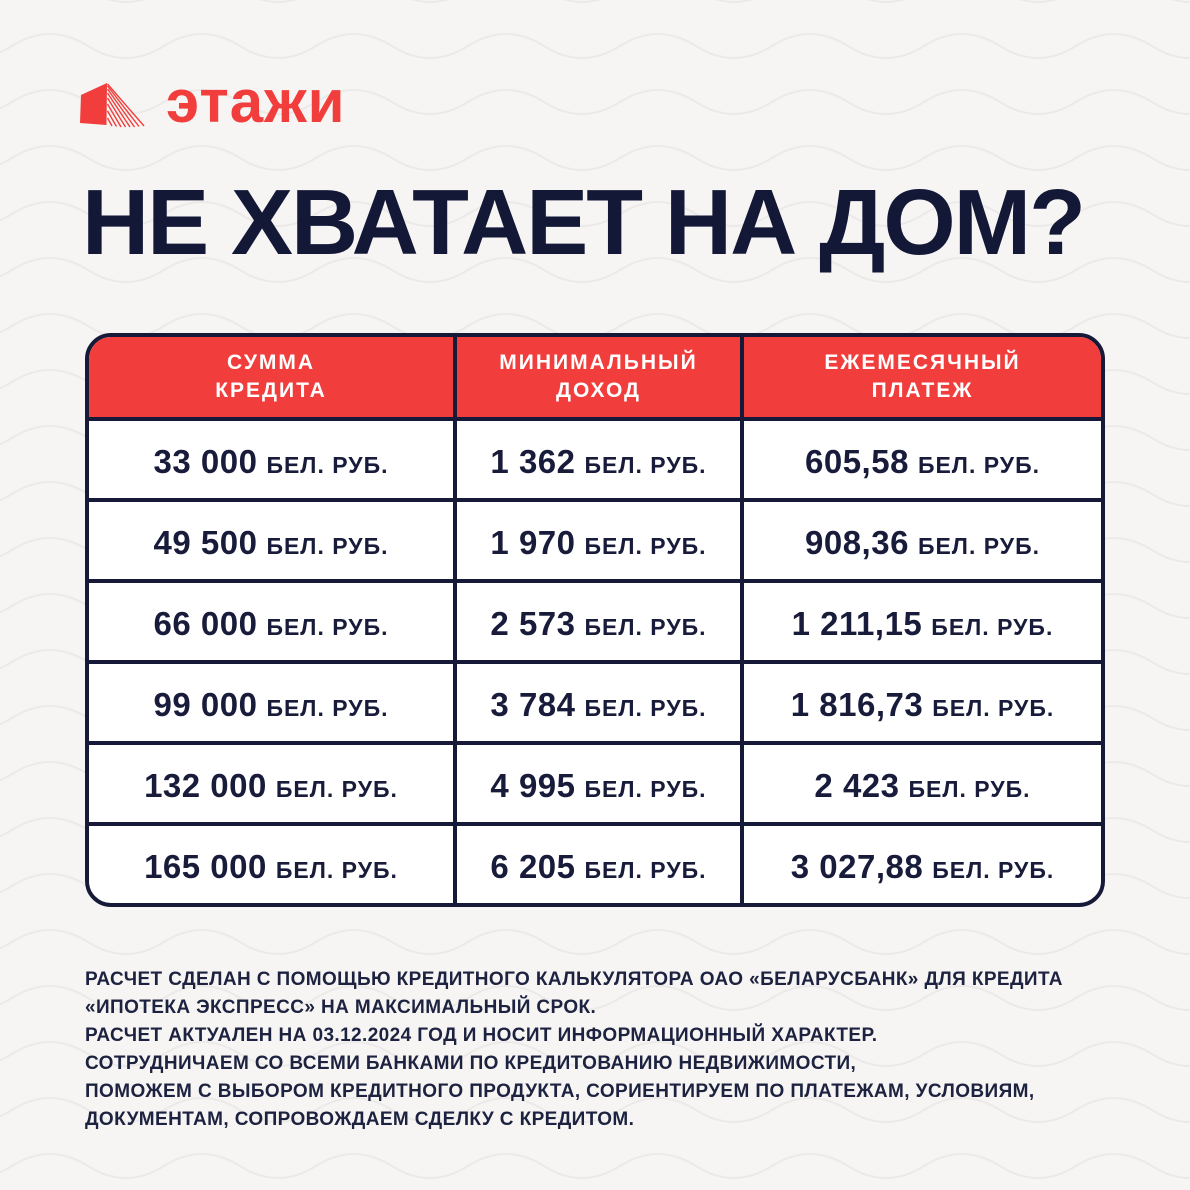  Describe the element at coordinates (533, 461) in the screenshot. I see `amount-value: 1 362` at that location.